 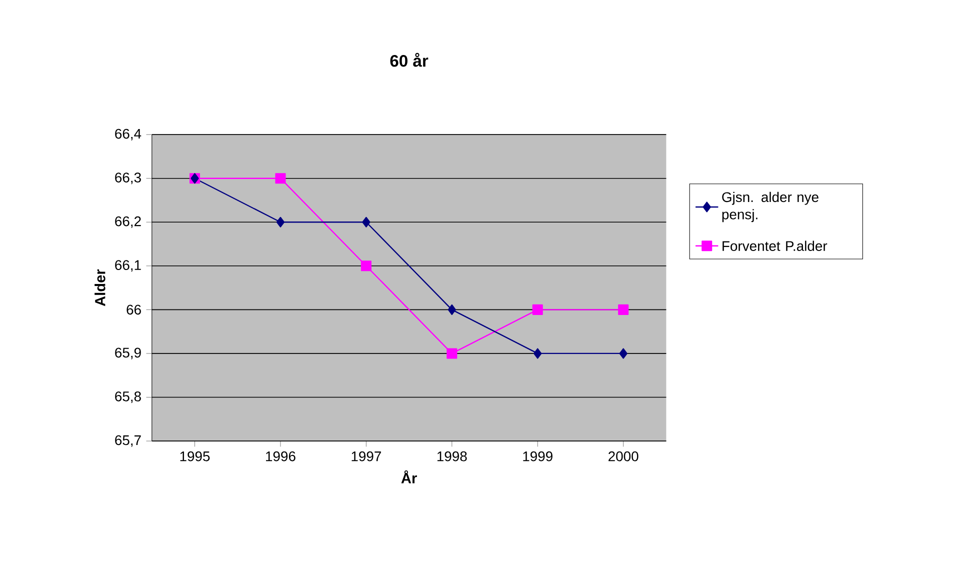 I want to click on y-tick-label: 65,9, so click(x=128, y=354).